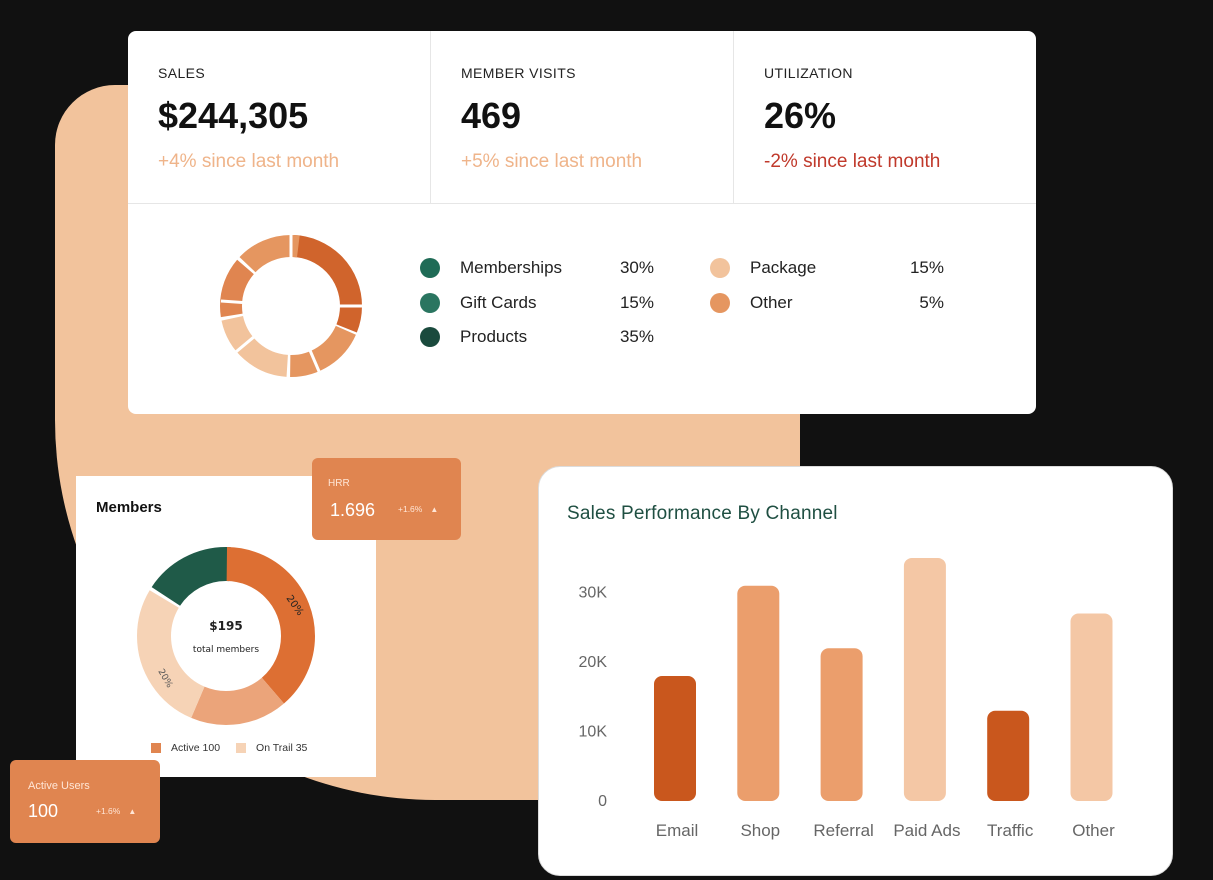 The width and height of the screenshot is (1213, 880). What do you see at coordinates (800, 115) in the screenshot?
I see `kpi-value: 26%` at bounding box center [800, 115].